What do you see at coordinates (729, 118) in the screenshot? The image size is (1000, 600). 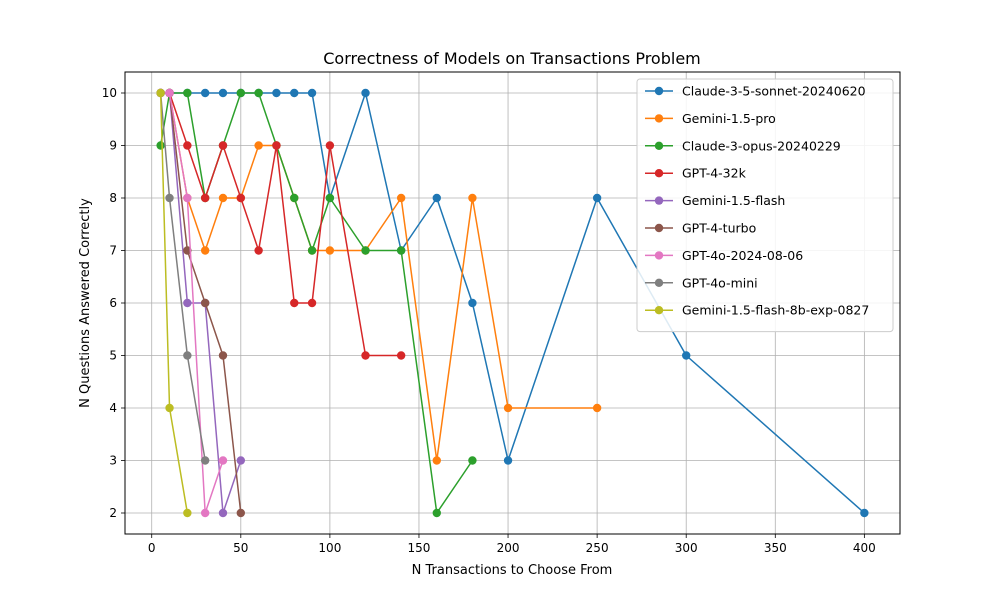 I see `legend-label: Gemini-1.5-pro` at bounding box center [729, 118].